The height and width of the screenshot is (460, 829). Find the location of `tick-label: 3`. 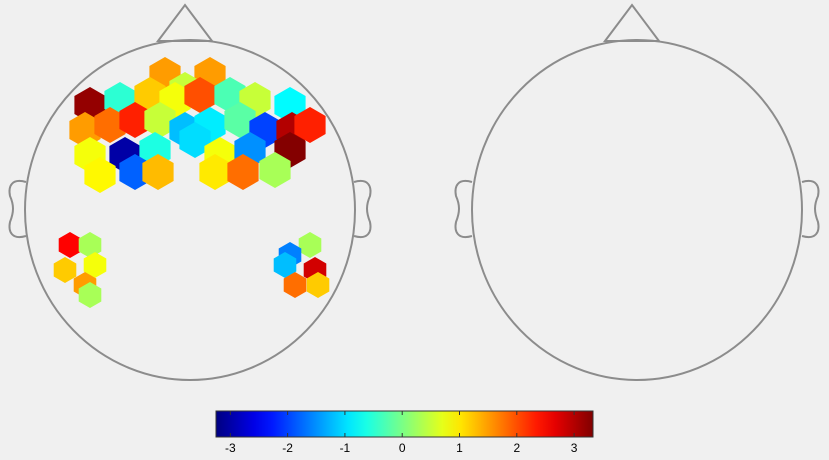

tick-label: 3 is located at coordinates (574, 448).